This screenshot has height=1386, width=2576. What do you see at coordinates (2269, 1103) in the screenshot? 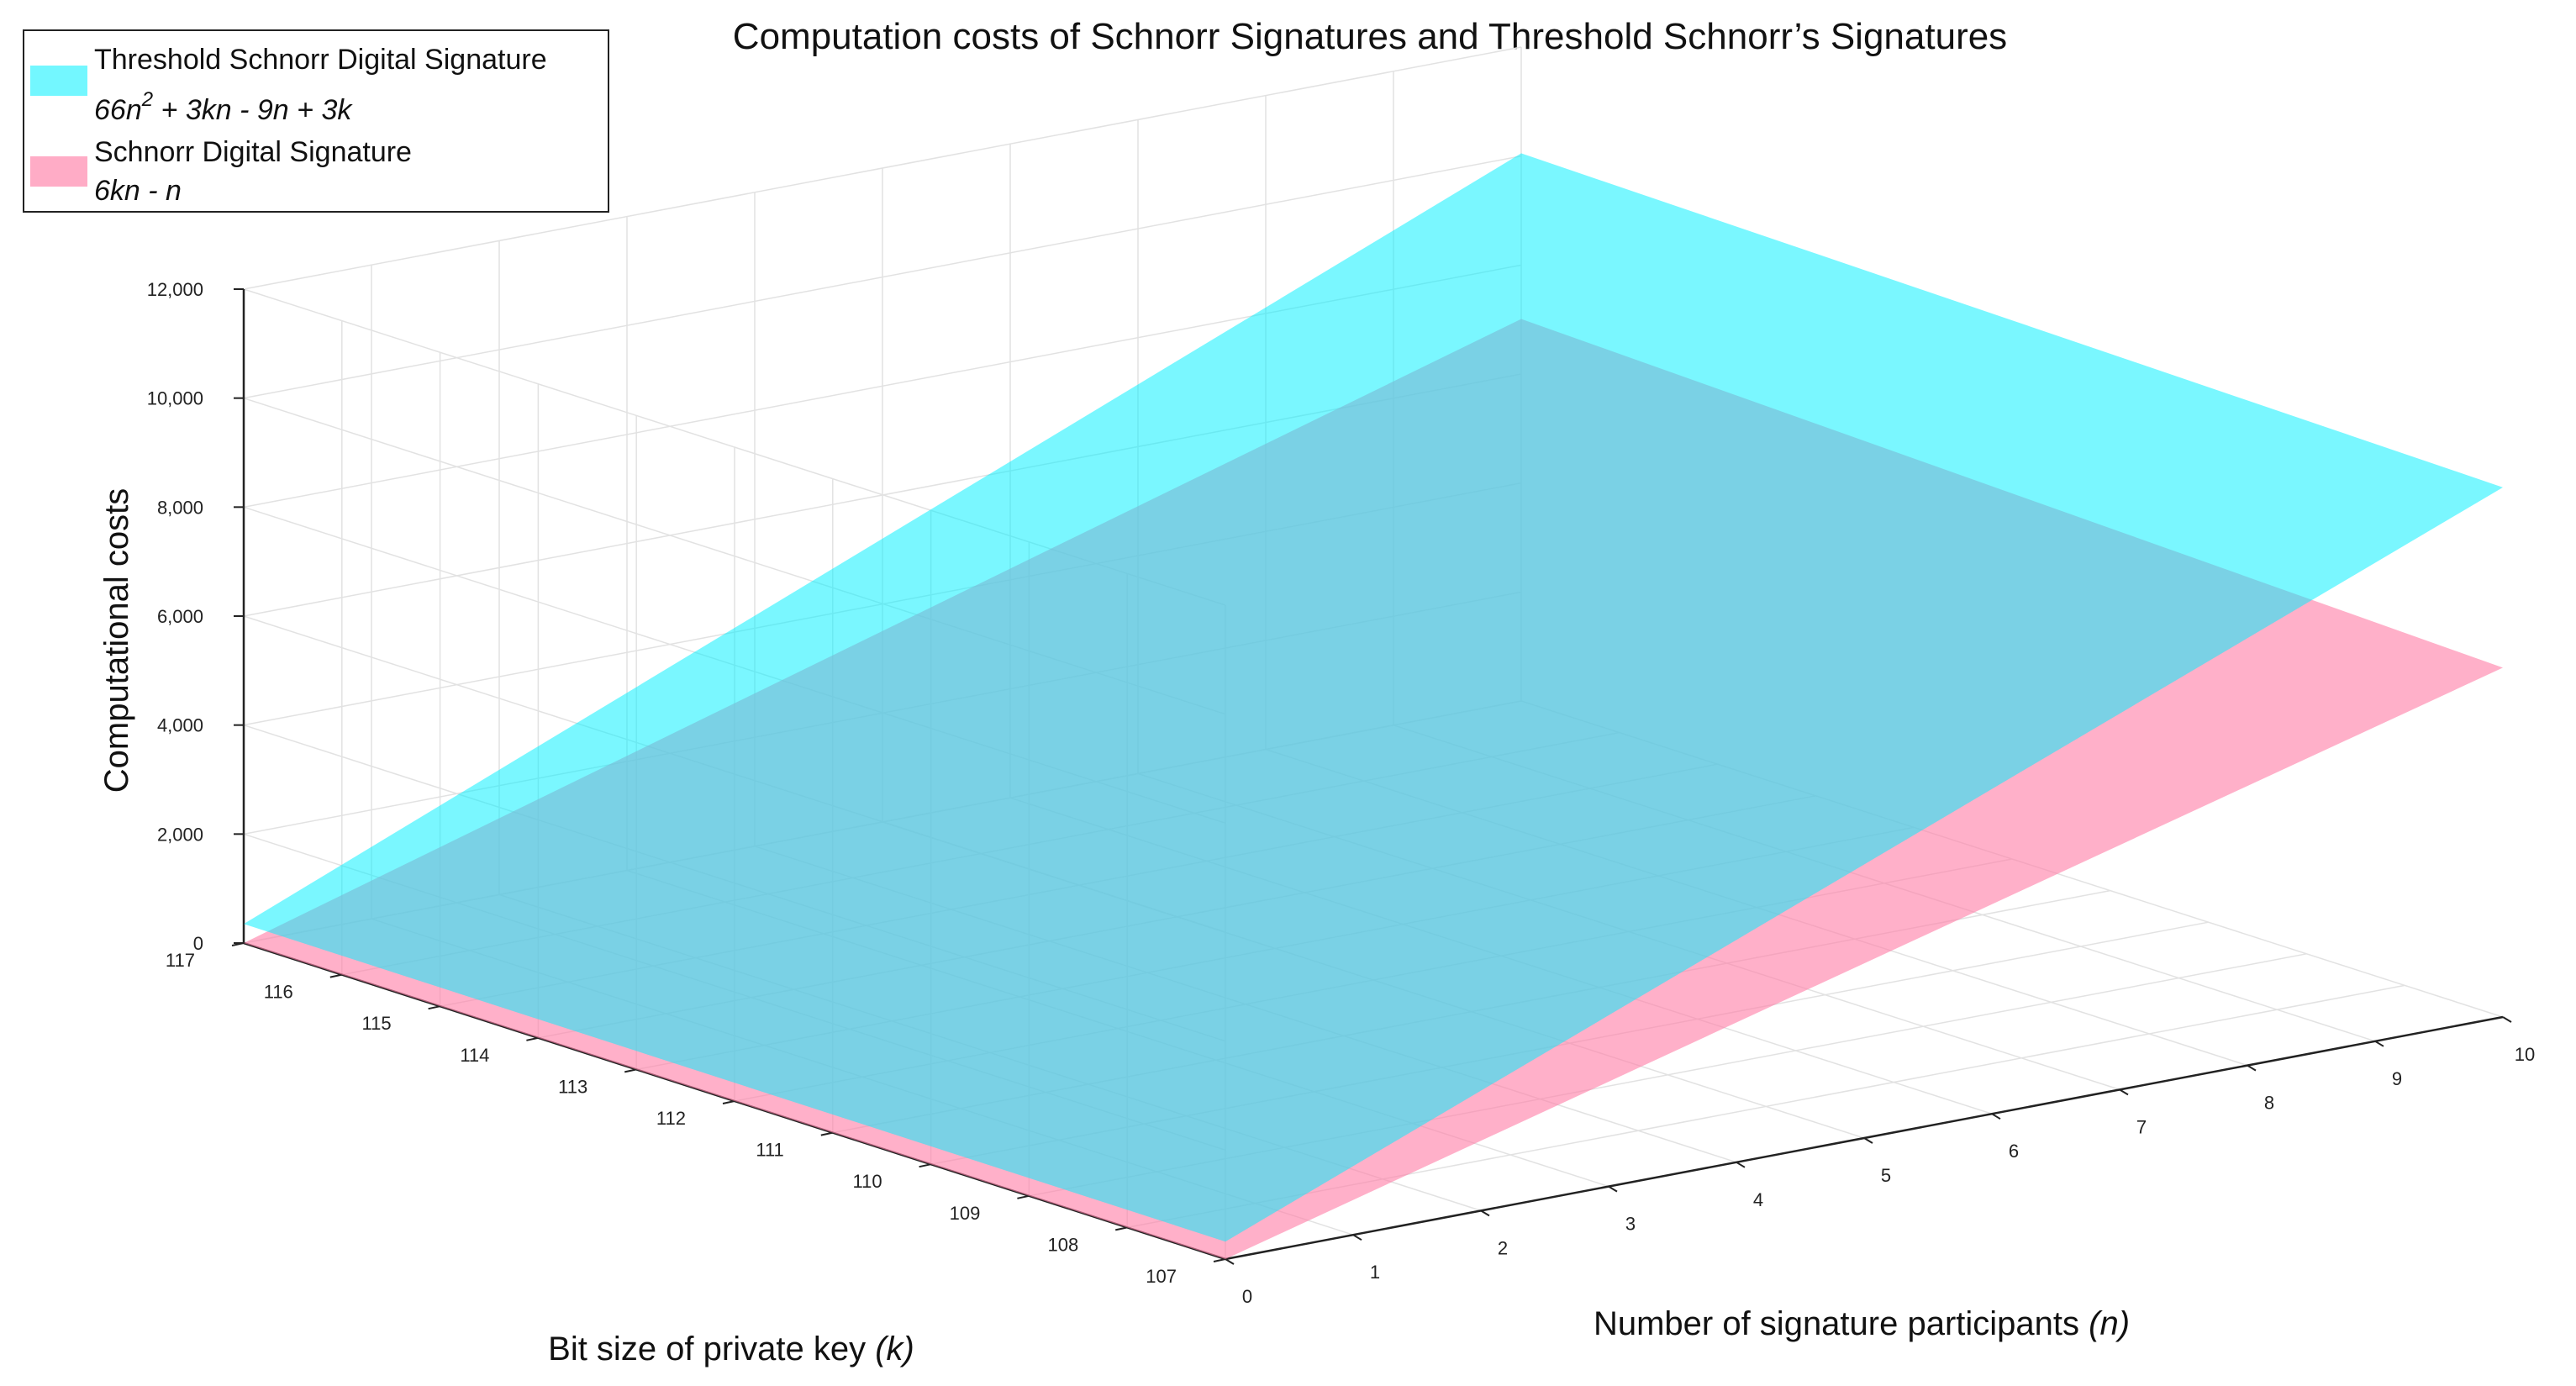
I see `n-tick-label: 8` at bounding box center [2269, 1103].